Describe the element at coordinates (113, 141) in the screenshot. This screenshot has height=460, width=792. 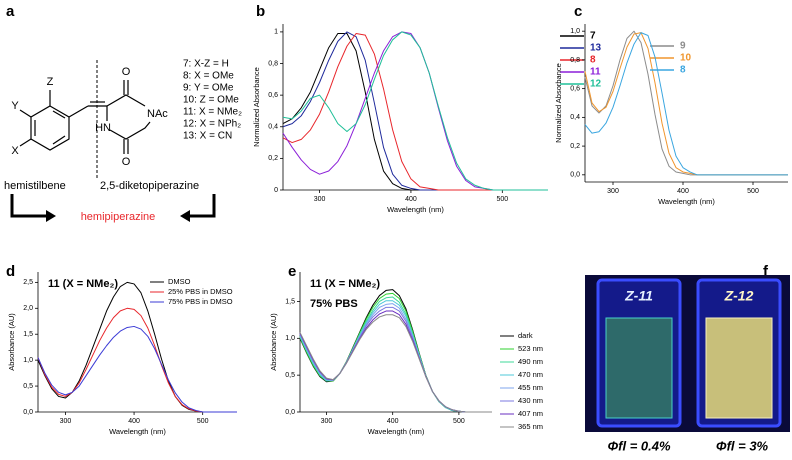
I see `structure` at that location.